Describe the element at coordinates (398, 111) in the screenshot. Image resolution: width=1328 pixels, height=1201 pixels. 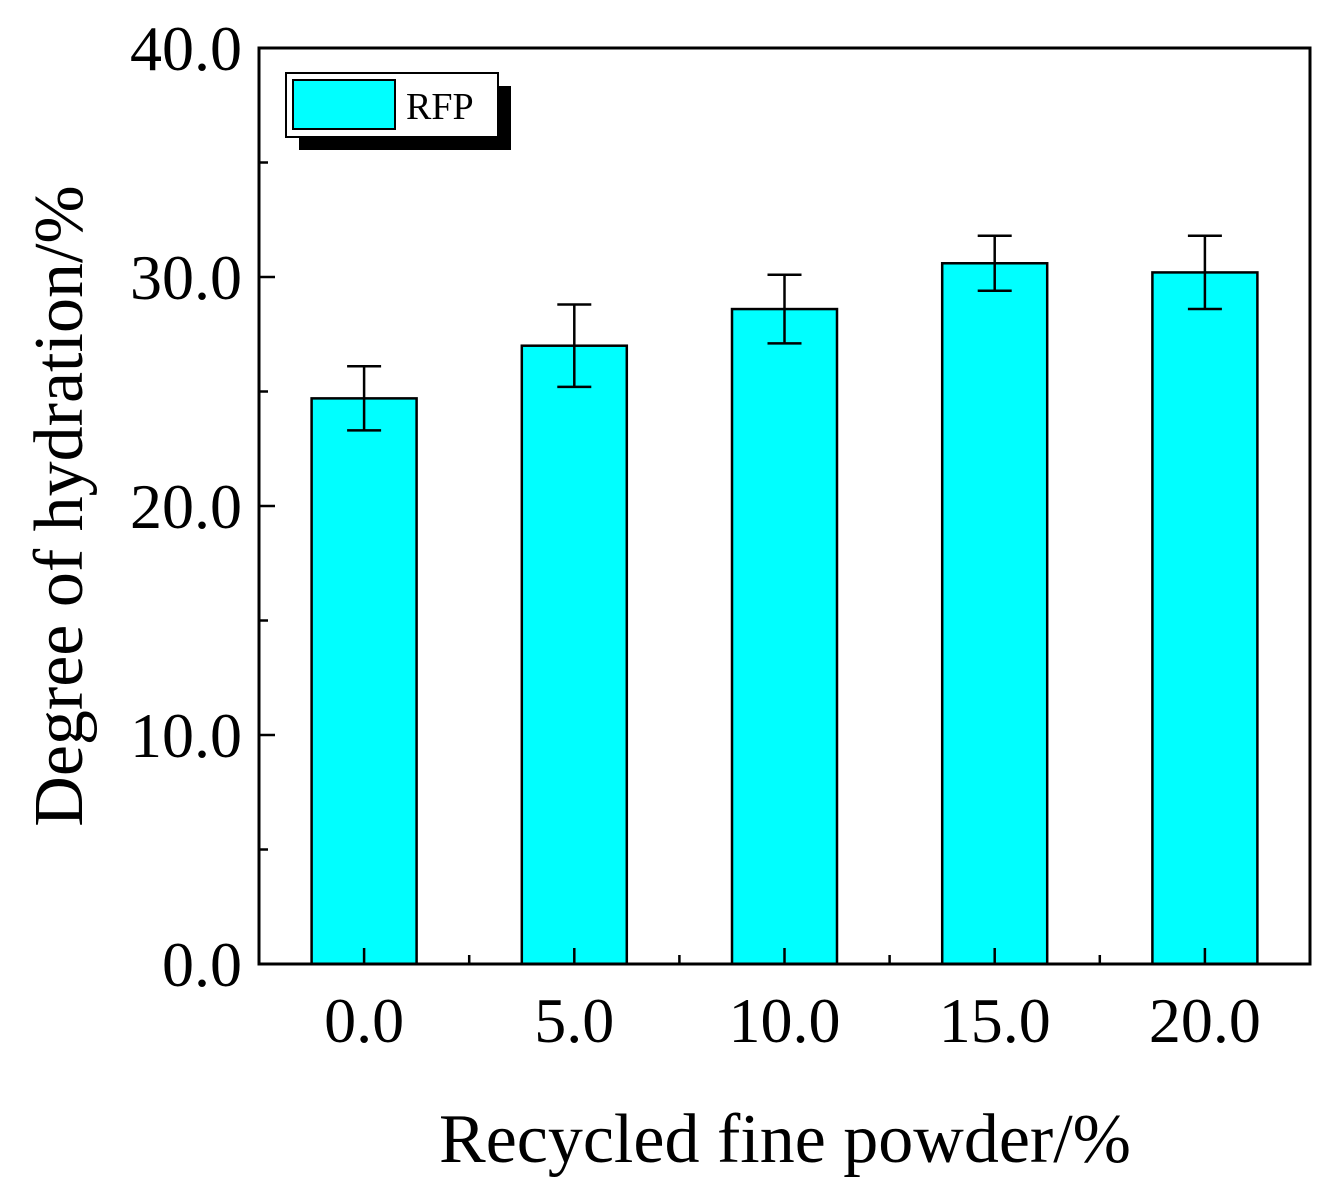
I see `legend: RFP` at that location.